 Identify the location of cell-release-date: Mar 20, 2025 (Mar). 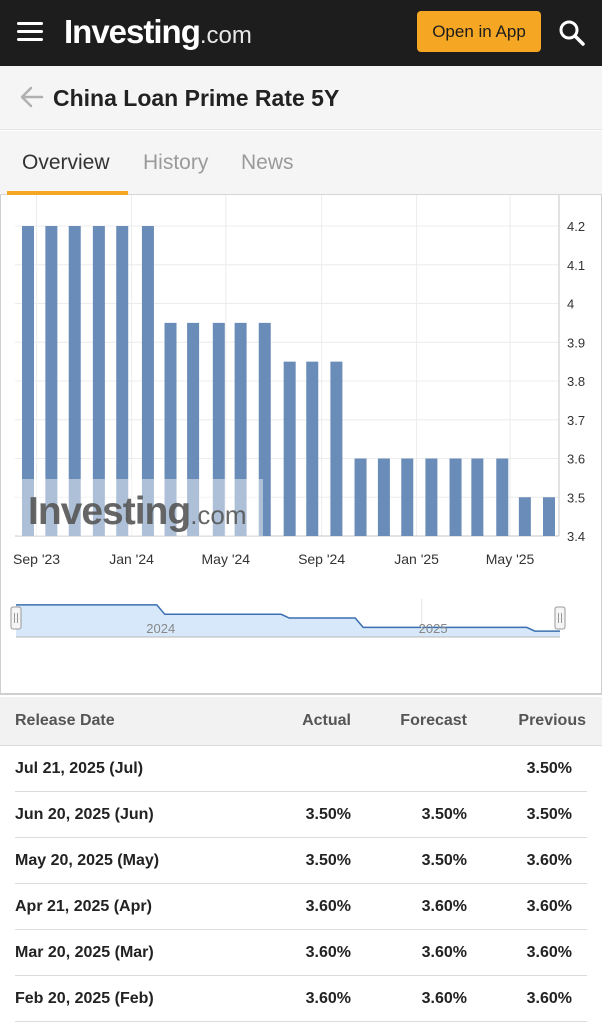
(84, 952).